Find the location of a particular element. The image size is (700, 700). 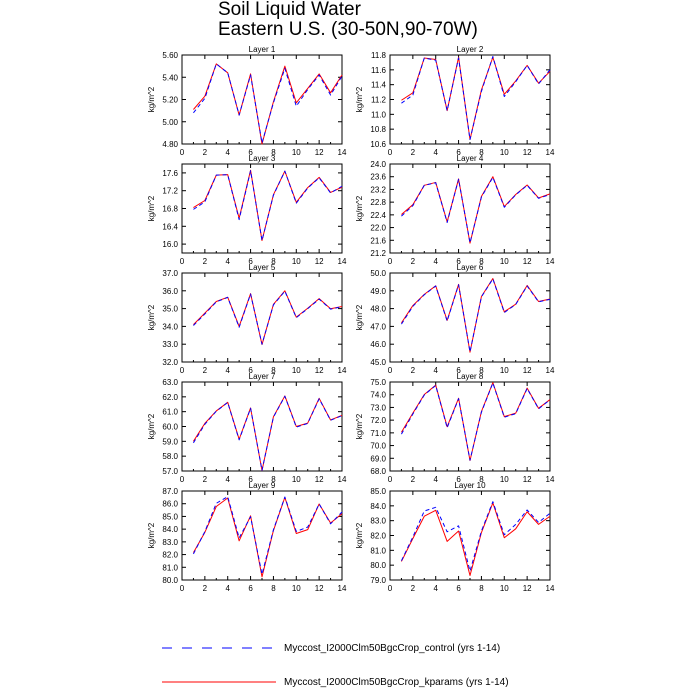

panel-3-ytick-label: 17.2 is located at coordinates (170, 191).